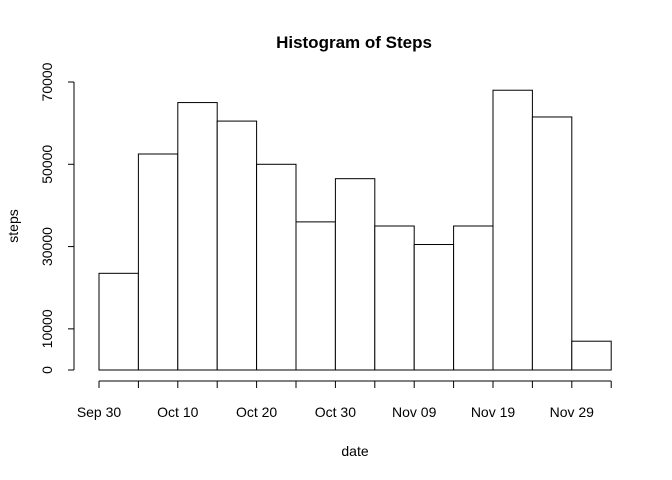 The height and width of the screenshot is (480, 672). I want to click on x-axis-label: date, so click(354, 451).